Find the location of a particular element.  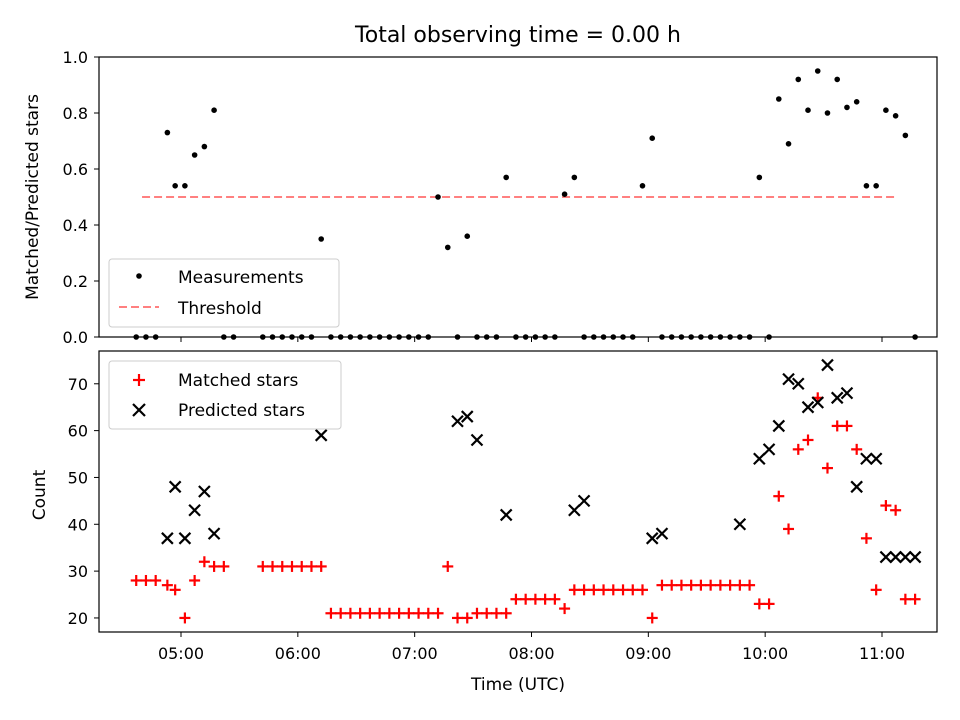

bottom-x-ticks: 05:00 06:00 07:00 08:00 09:00 10:00 11:00 is located at coordinates (531, 647).